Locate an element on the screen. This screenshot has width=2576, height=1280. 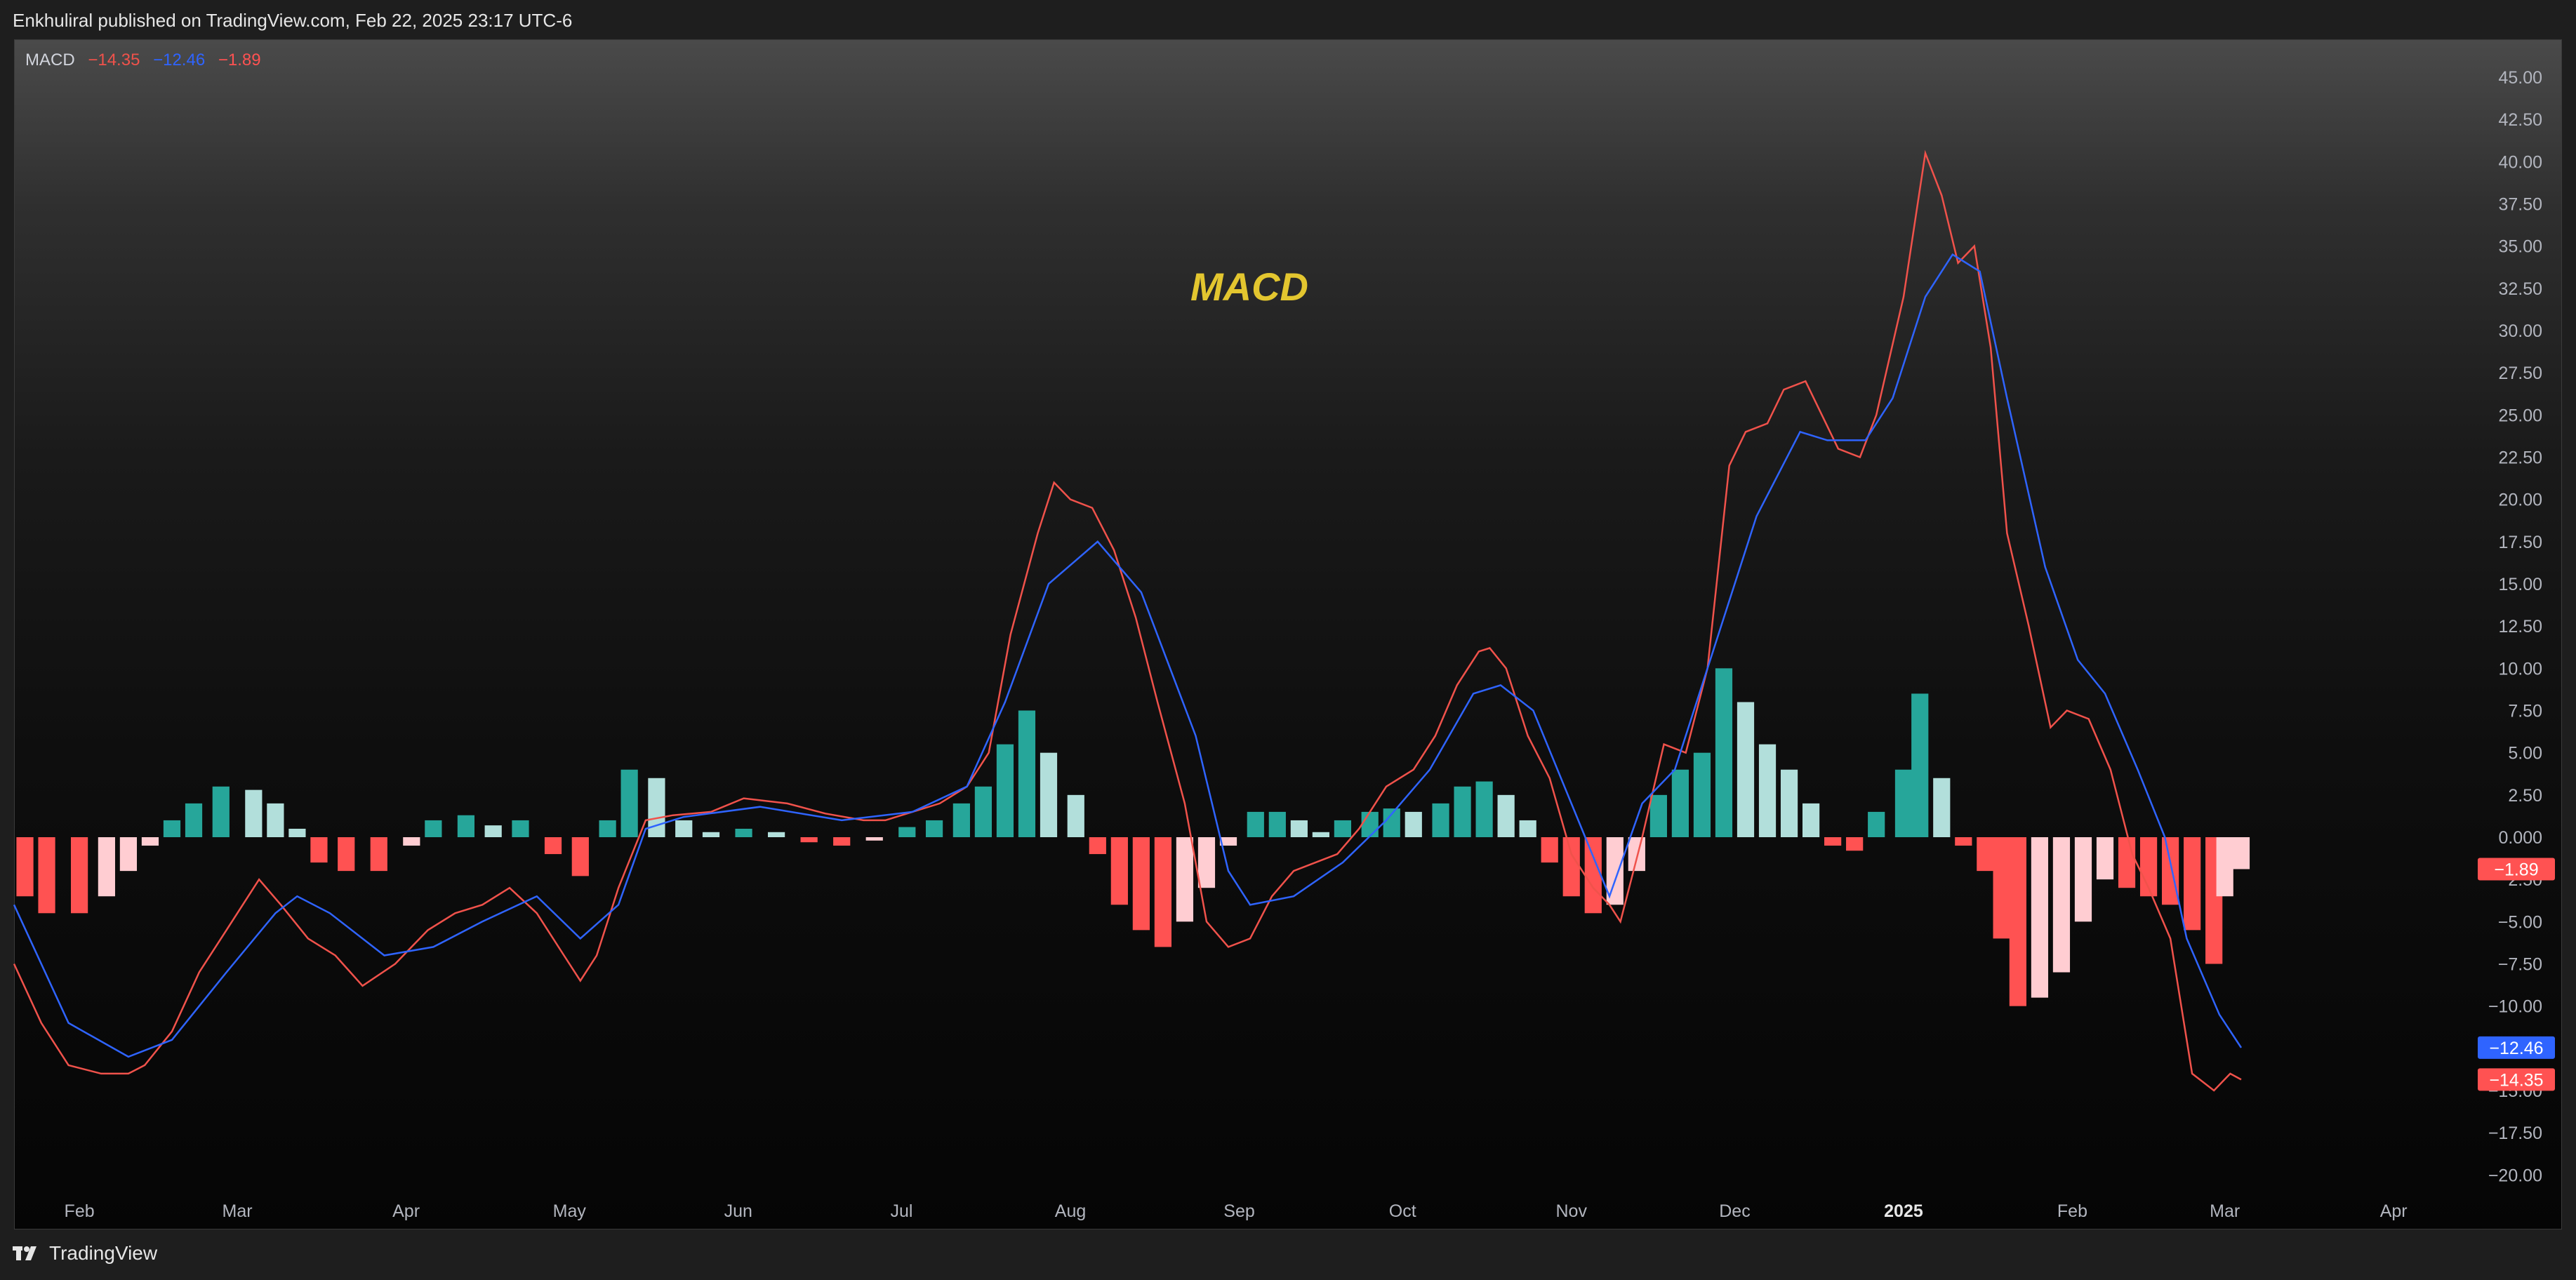
y-tick-label: 35.00 is located at coordinates (2520, 247).